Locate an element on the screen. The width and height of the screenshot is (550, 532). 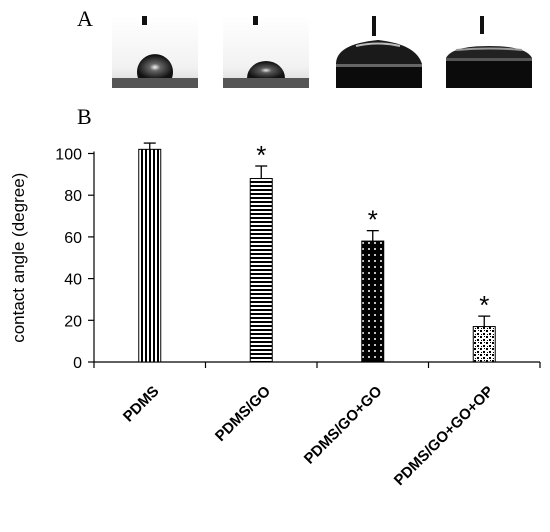
y-axis-title: contact angle (degree) is located at coordinates (18, 258).